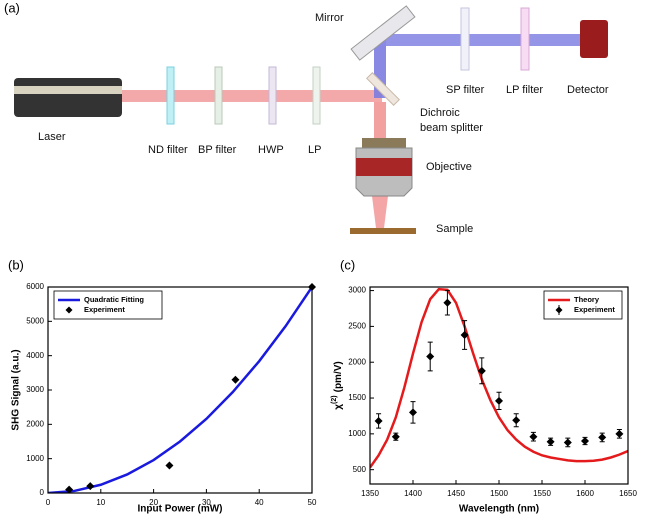 This screenshot has width=654, height=526. Describe the element at coordinates (594, 39) in the screenshot. I see `detector` at that location.